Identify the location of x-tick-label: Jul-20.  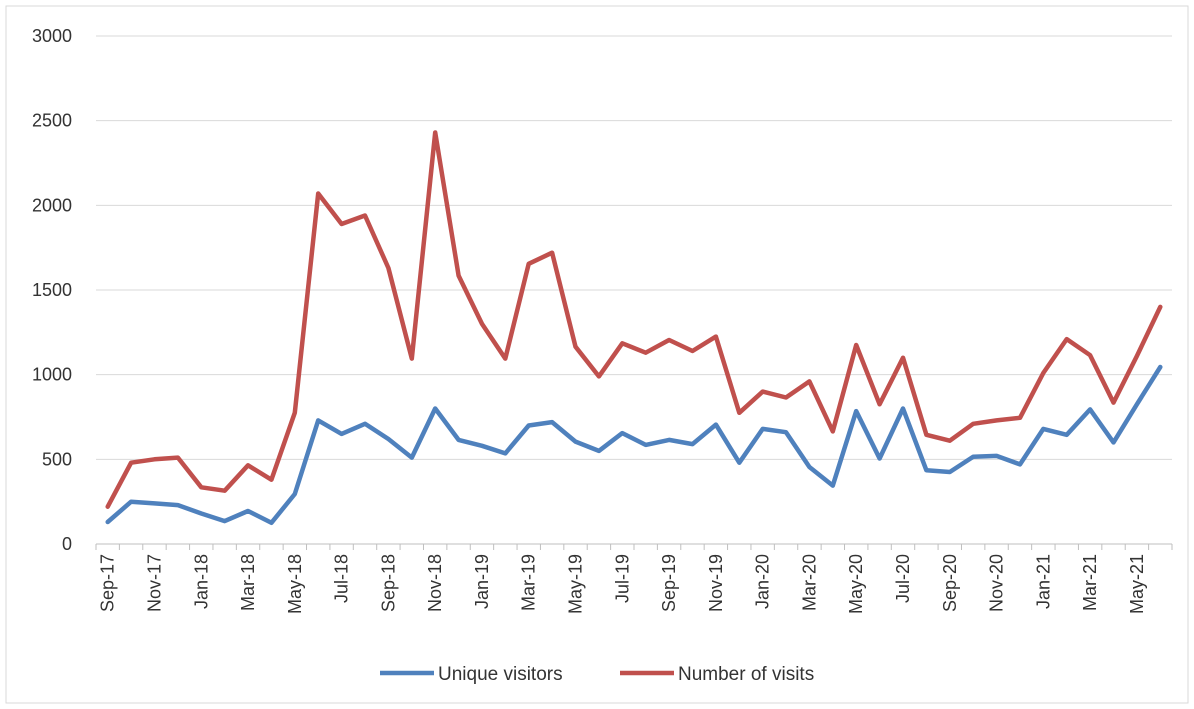
(903, 578).